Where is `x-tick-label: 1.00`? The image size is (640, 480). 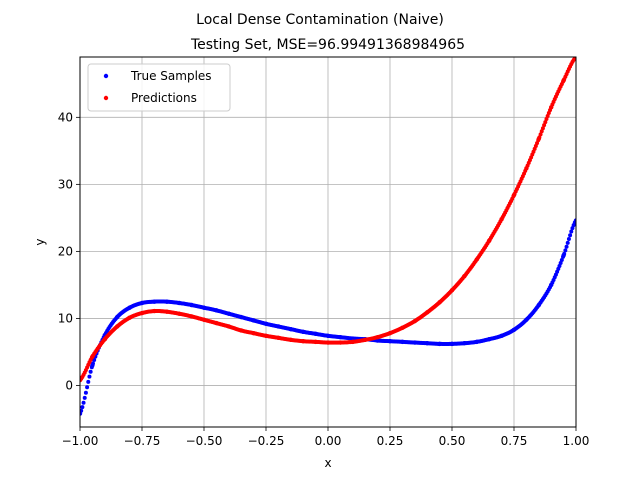
x-tick-label: 1.00 is located at coordinates (576, 441).